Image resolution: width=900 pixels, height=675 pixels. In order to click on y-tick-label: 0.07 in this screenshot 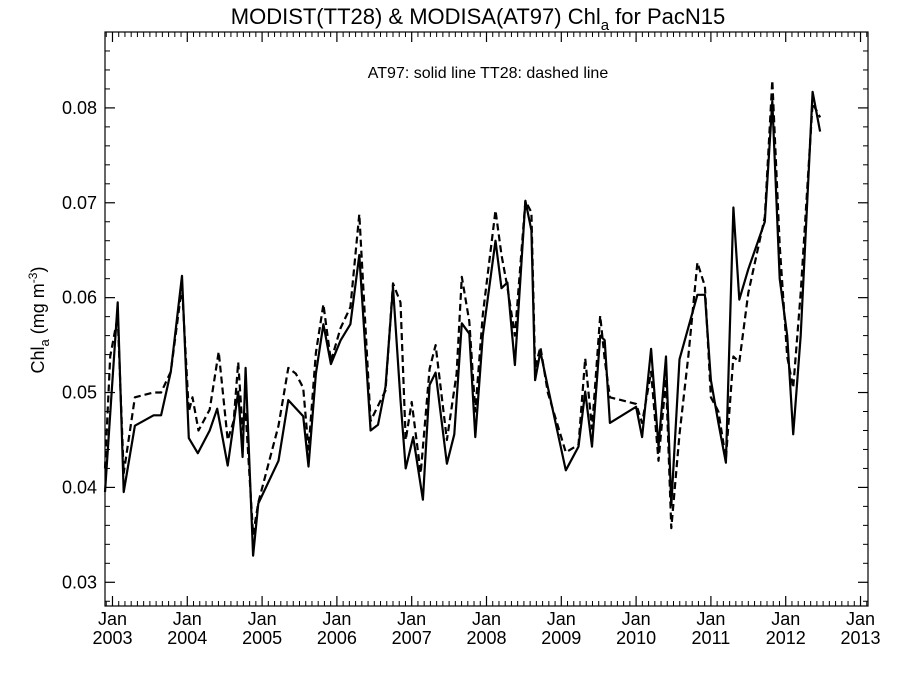, I will do `click(79, 203)`.